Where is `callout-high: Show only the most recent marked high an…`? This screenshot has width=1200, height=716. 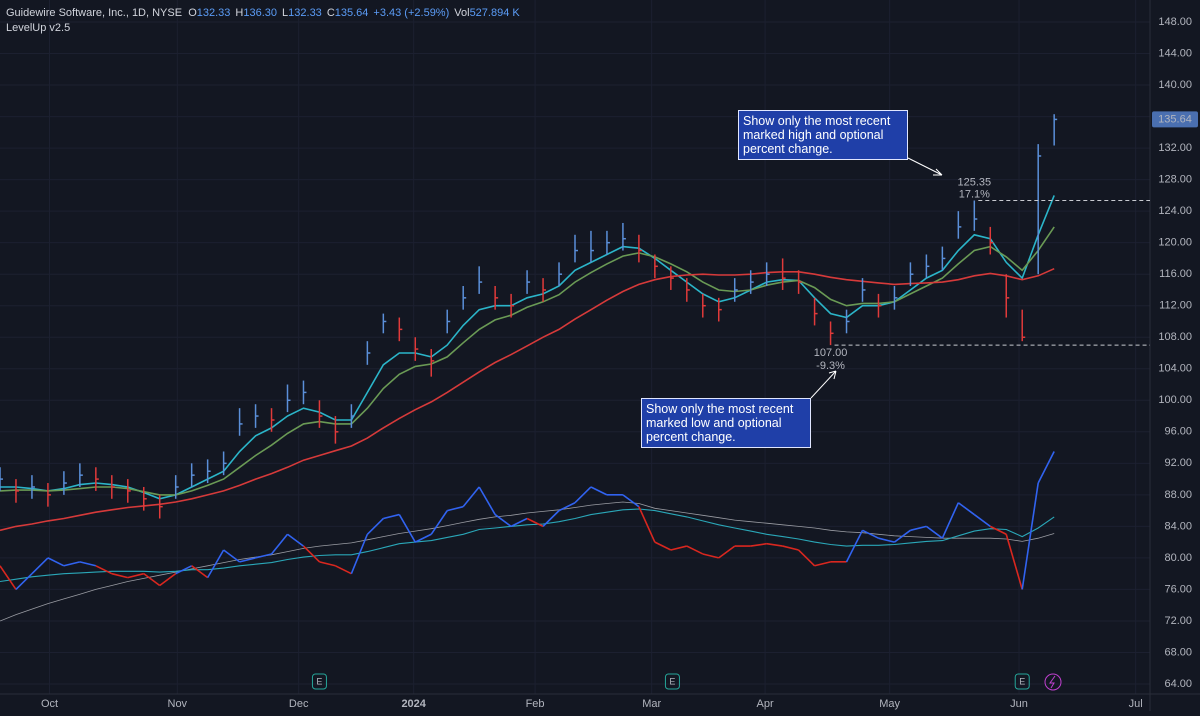 callout-high: Show only the most recent marked high an… is located at coordinates (823, 135).